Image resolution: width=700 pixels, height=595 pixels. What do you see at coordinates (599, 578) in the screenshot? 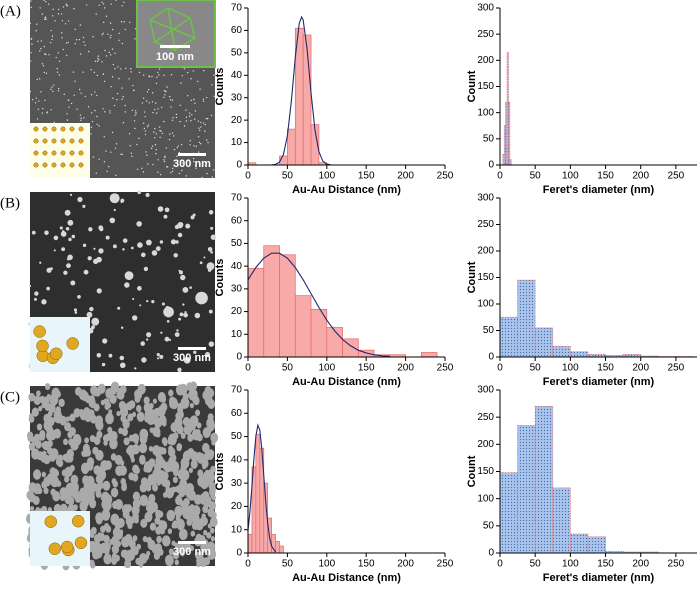
I see `x-axis-title: Feret's diameter (nm)` at bounding box center [599, 578].